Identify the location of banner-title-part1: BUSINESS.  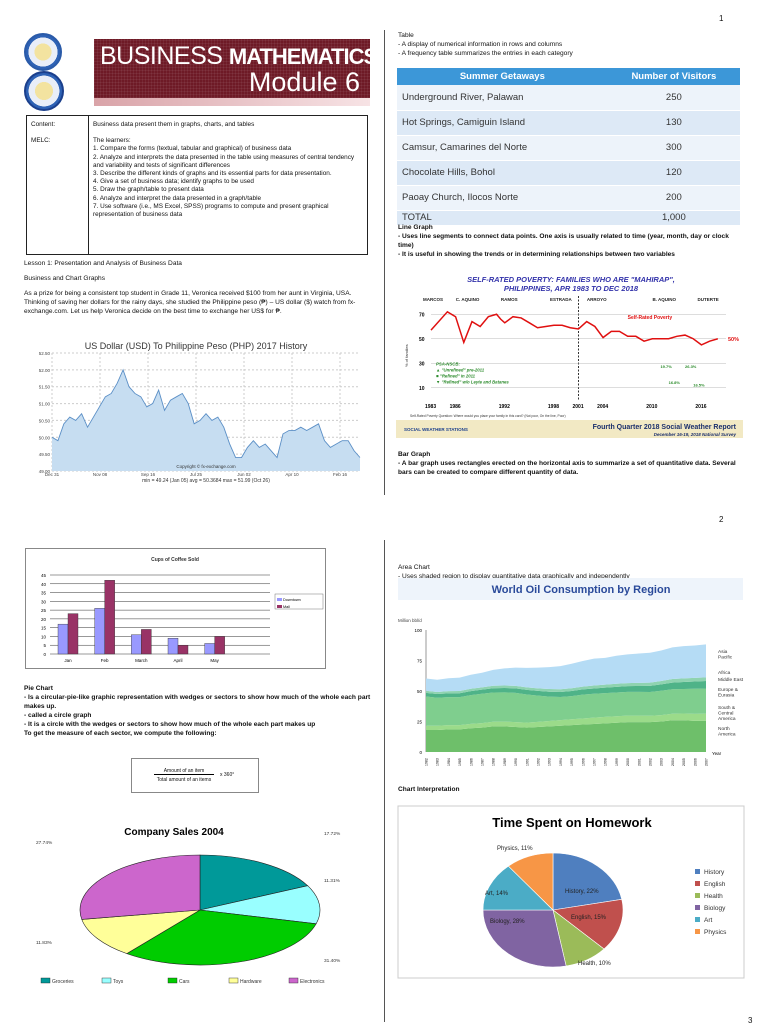
(164, 56).